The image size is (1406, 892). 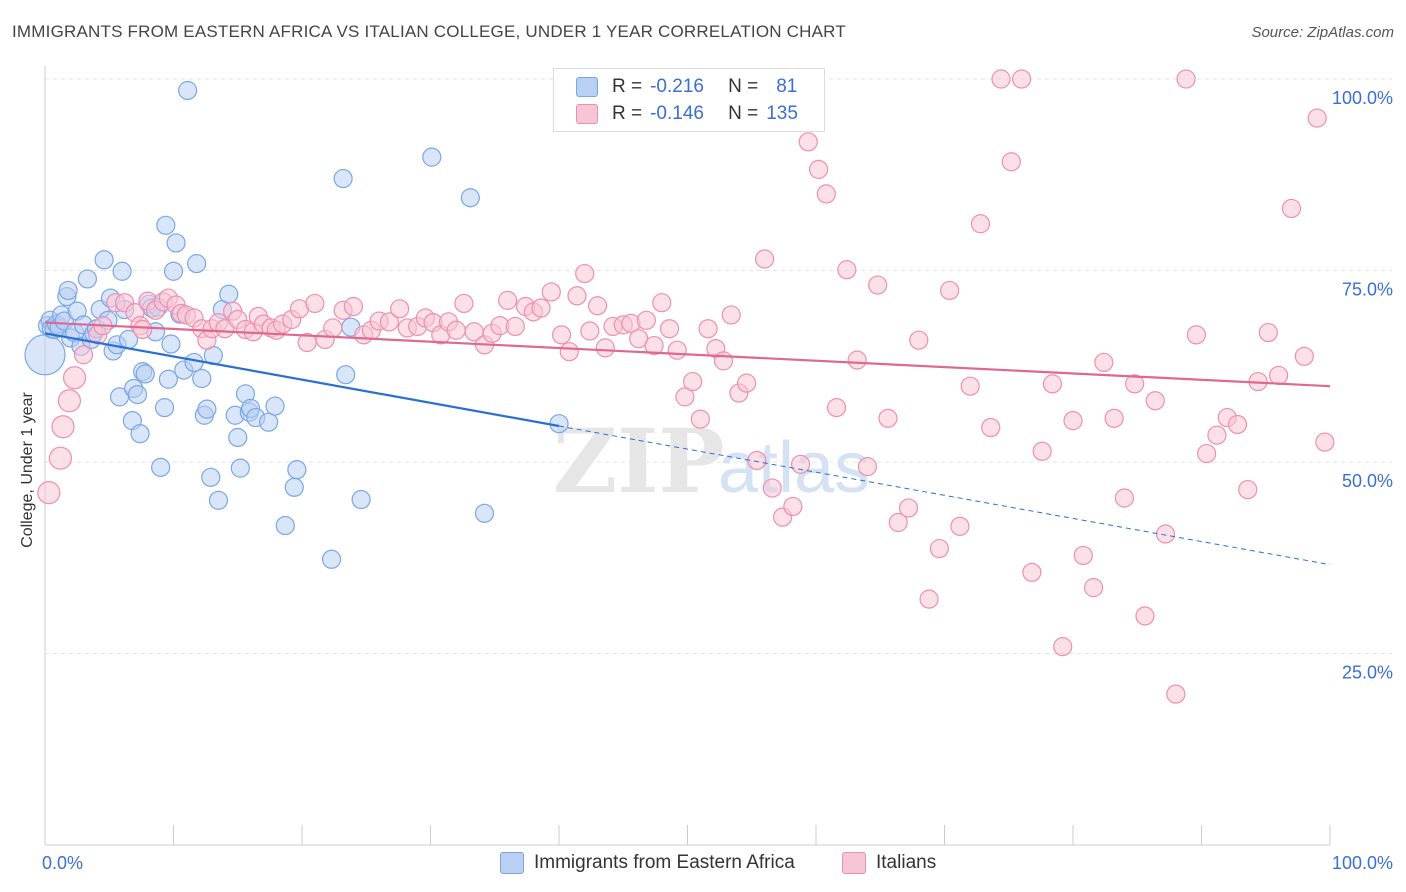 What do you see at coordinates (687, 354) in the screenshot?
I see `pink-trend-line` at bounding box center [687, 354].